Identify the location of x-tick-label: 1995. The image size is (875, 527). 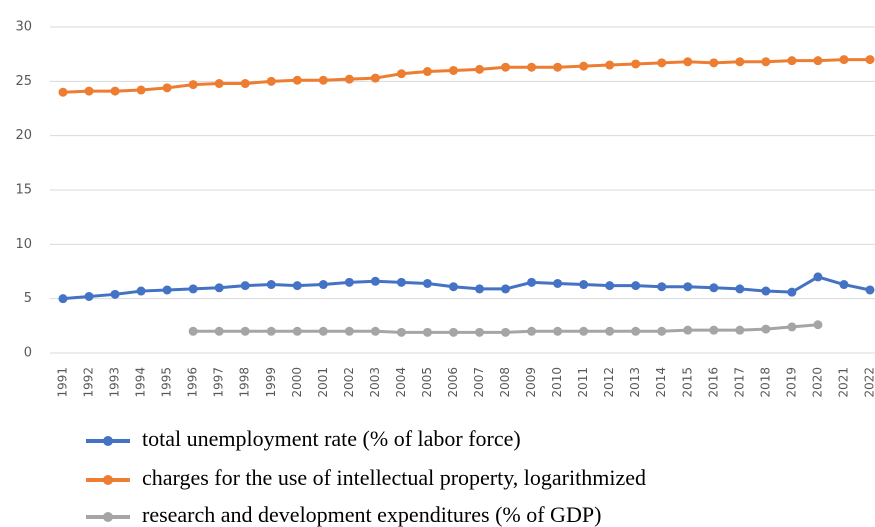
(167, 382).